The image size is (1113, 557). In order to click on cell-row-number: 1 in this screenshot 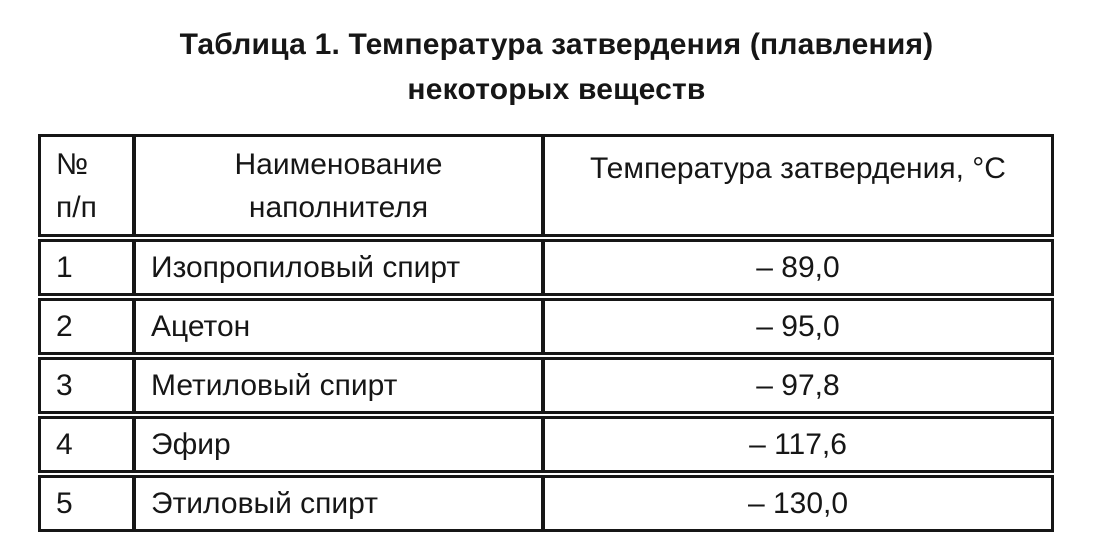, I will do `click(88, 267)`.